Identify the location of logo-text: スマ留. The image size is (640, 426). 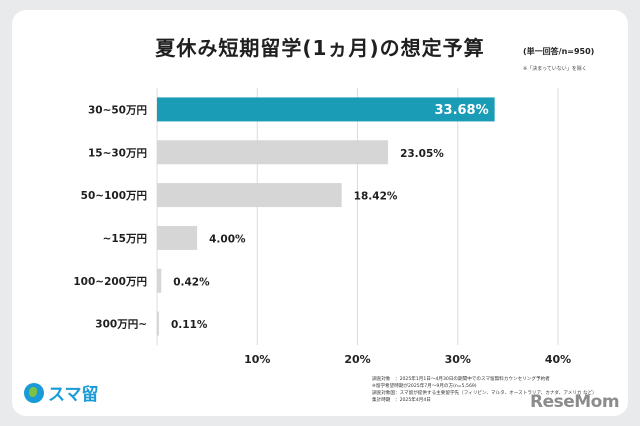
(73, 395).